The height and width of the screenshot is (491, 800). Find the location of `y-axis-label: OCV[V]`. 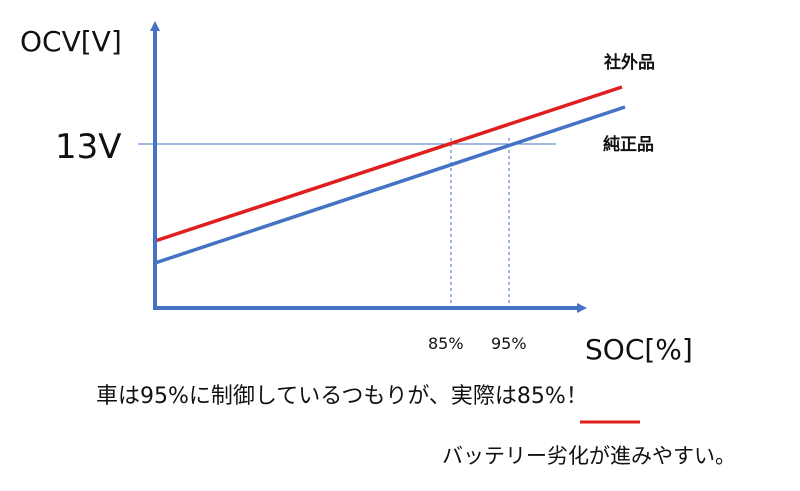

y-axis-label: OCV[V] is located at coordinates (71, 41).